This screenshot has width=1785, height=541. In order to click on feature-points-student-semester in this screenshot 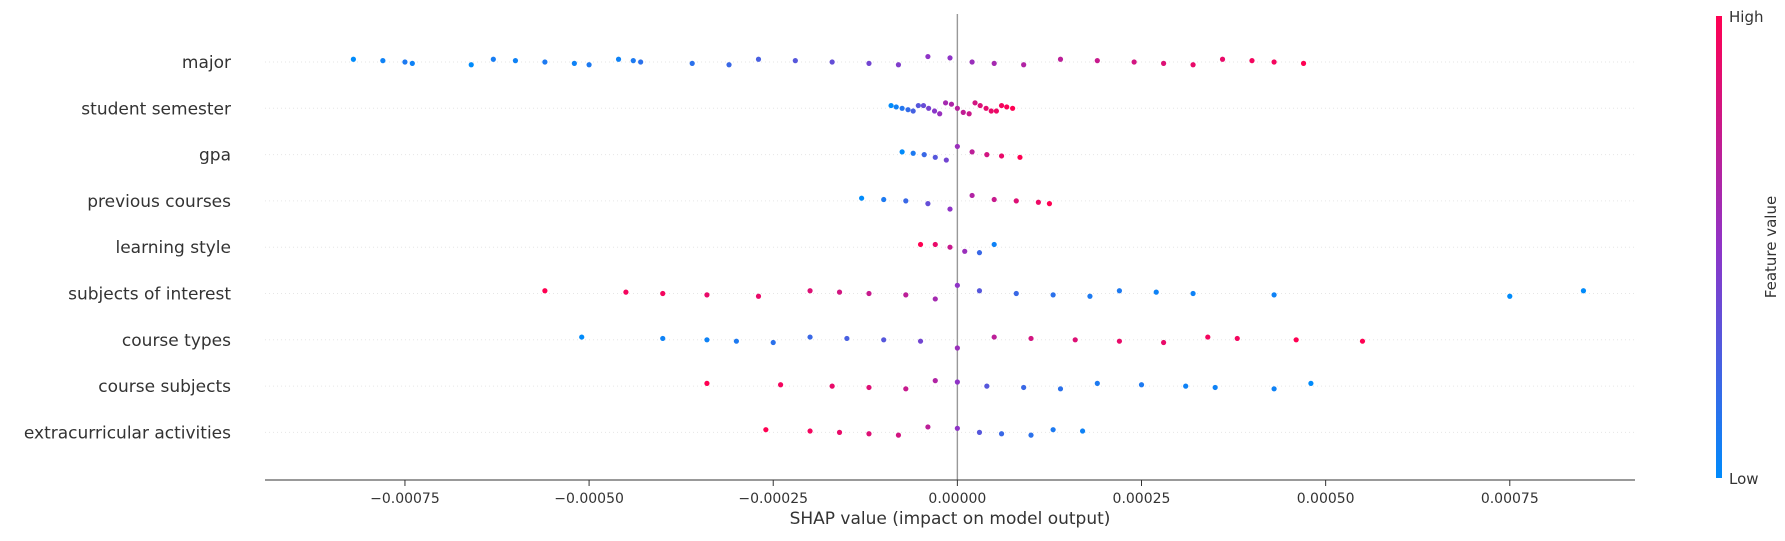, I will do `click(952, 108)`.